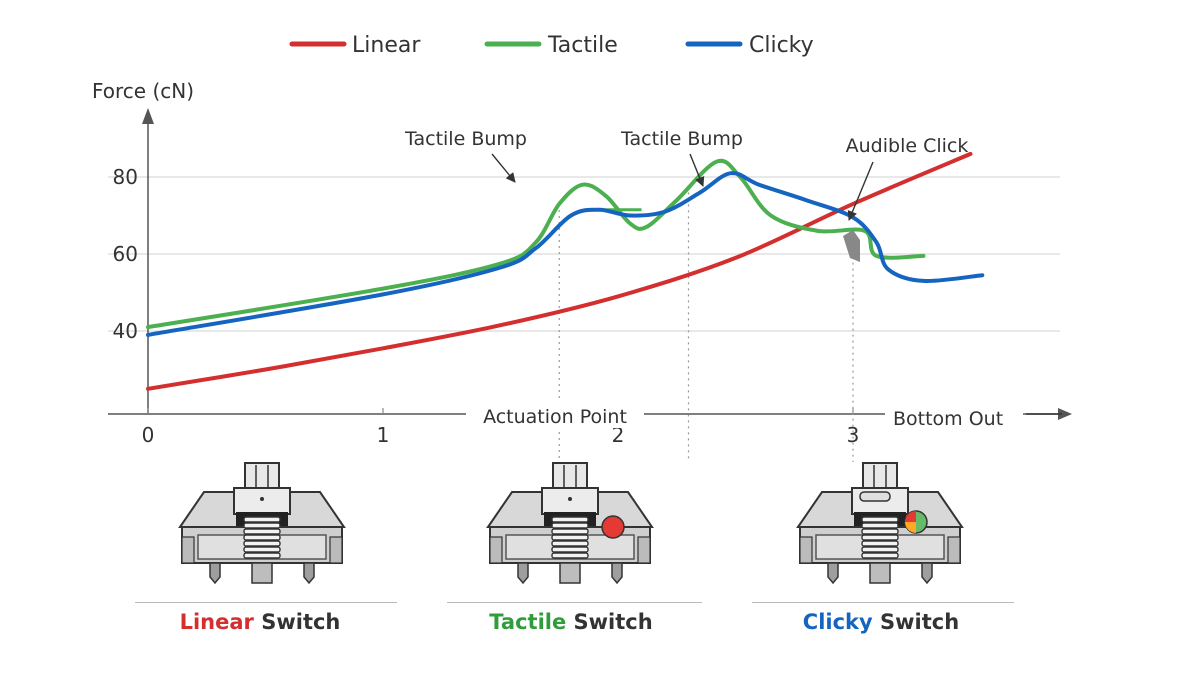 The width and height of the screenshot is (1200, 675). I want to click on chart-legend: Linear Tactile Clicky, so click(551, 45).